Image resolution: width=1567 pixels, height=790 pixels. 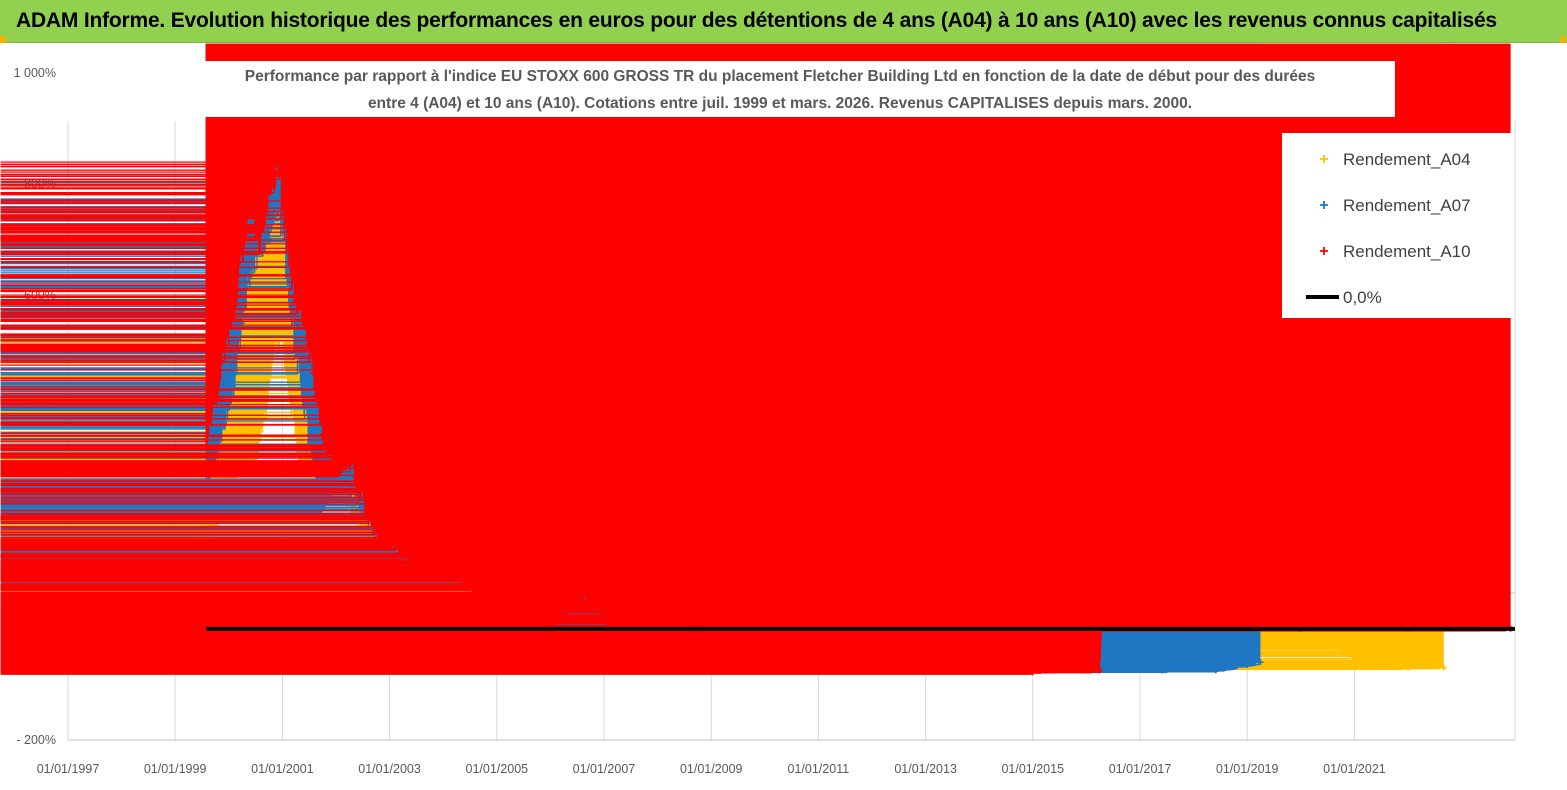 I want to click on x-tick-label: 01/01/1999, so click(x=175, y=769).